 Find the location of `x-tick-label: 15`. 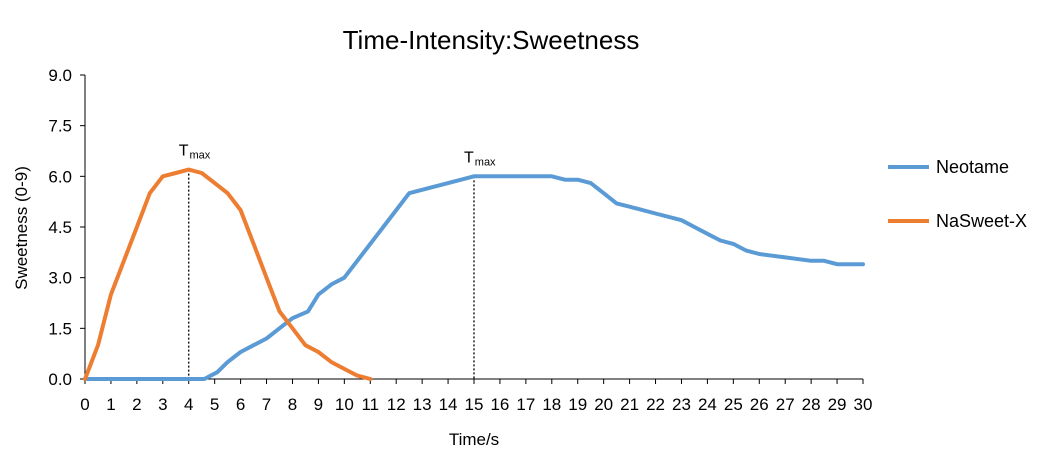

x-tick-label: 15 is located at coordinates (474, 404).